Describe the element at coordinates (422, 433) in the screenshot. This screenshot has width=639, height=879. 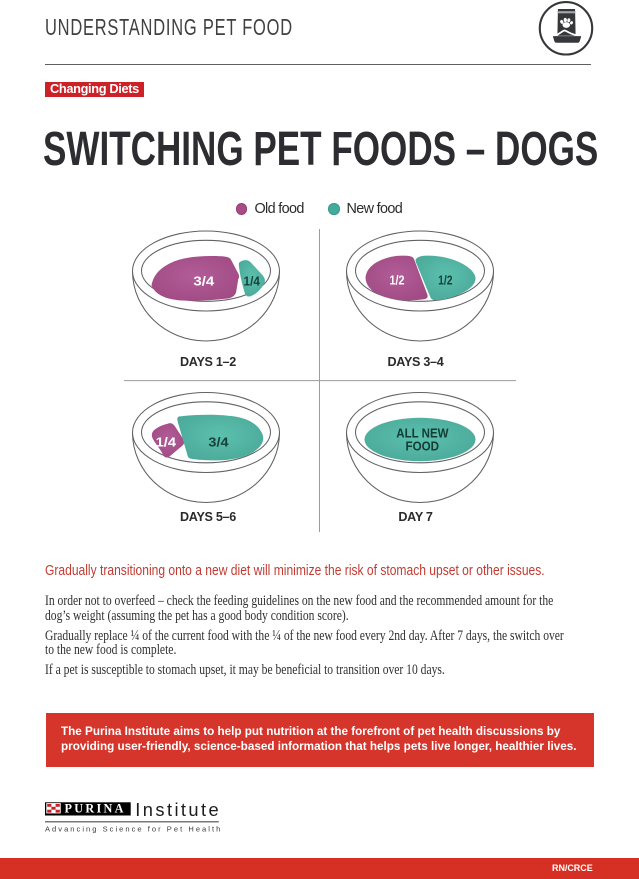
I see `svg-text: ALL NEW` at that location.